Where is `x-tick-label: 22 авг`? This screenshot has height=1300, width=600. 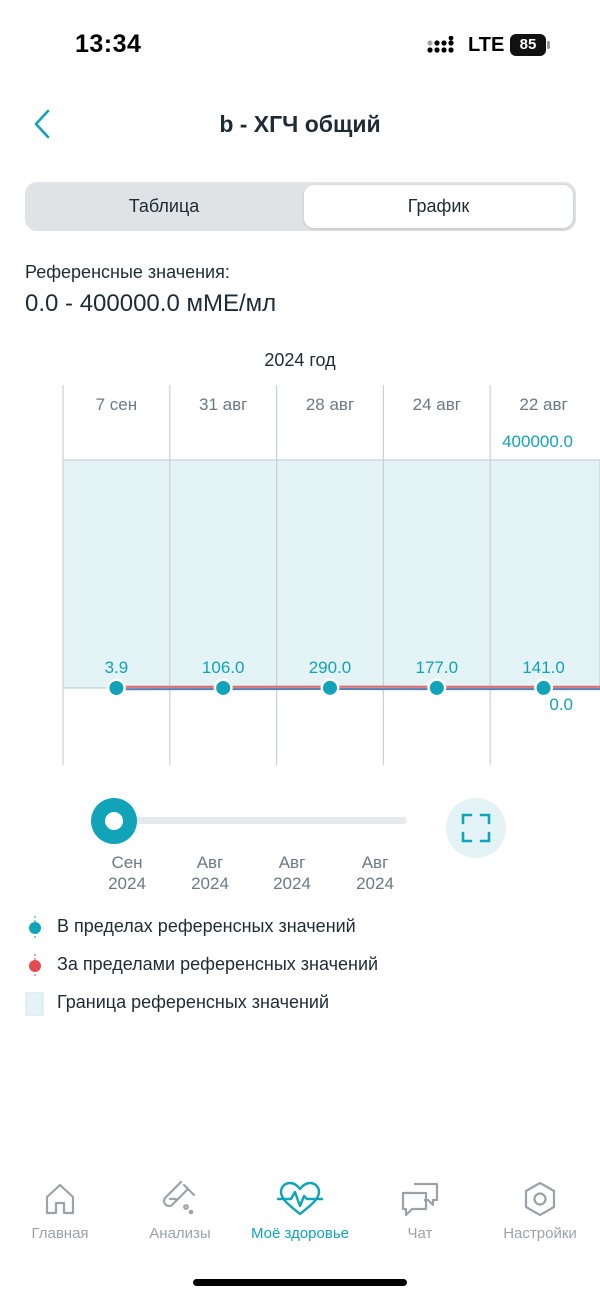 x-tick-label: 22 авг is located at coordinates (543, 404).